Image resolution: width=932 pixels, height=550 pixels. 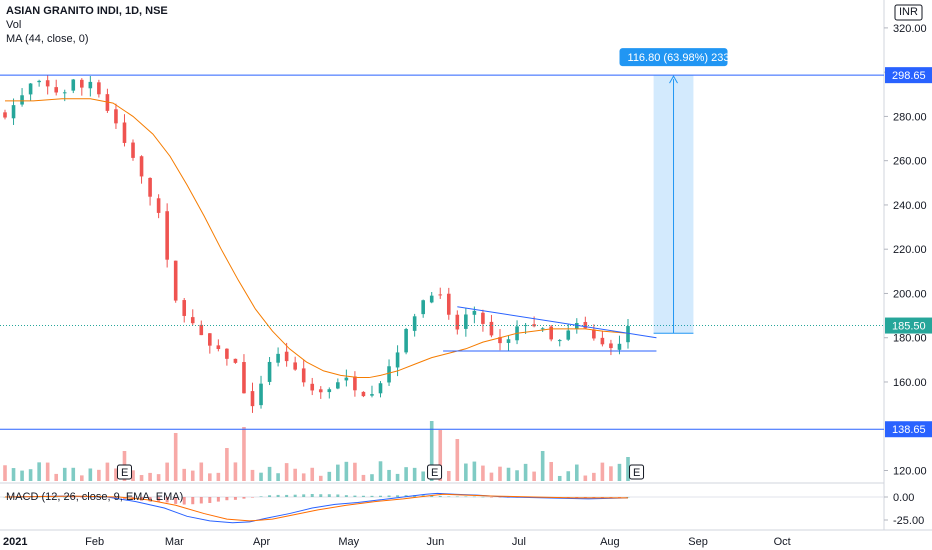 I want to click on earnings-marker-box, so click(x=435, y=472).